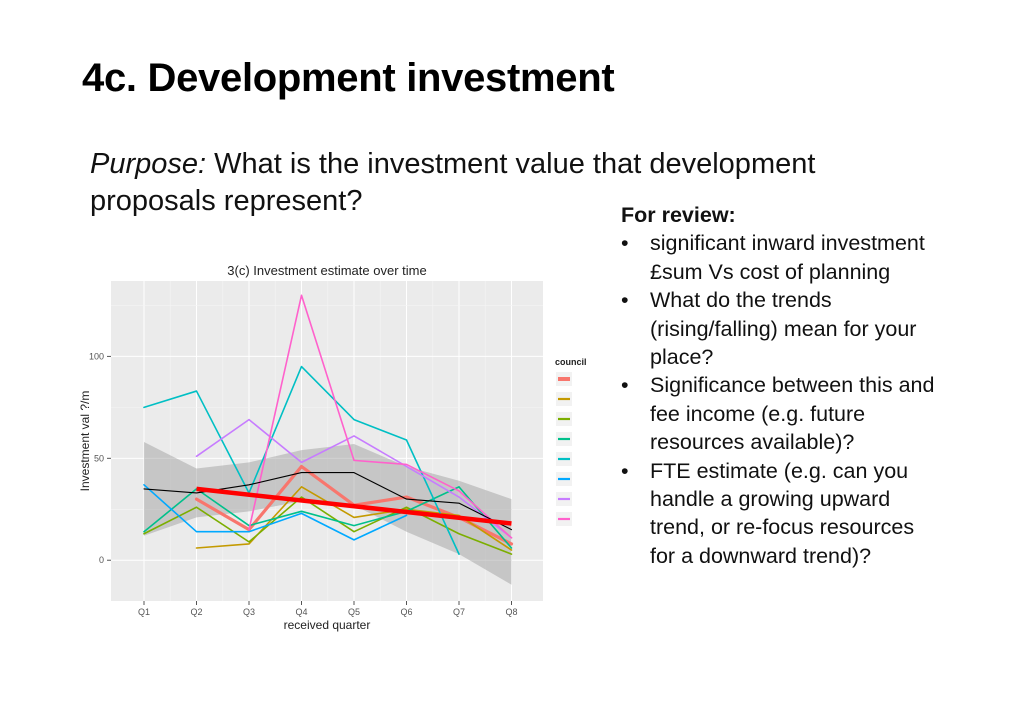 The width and height of the screenshot is (1024, 709). I want to click on confidence-band-layer, so click(328, 513).